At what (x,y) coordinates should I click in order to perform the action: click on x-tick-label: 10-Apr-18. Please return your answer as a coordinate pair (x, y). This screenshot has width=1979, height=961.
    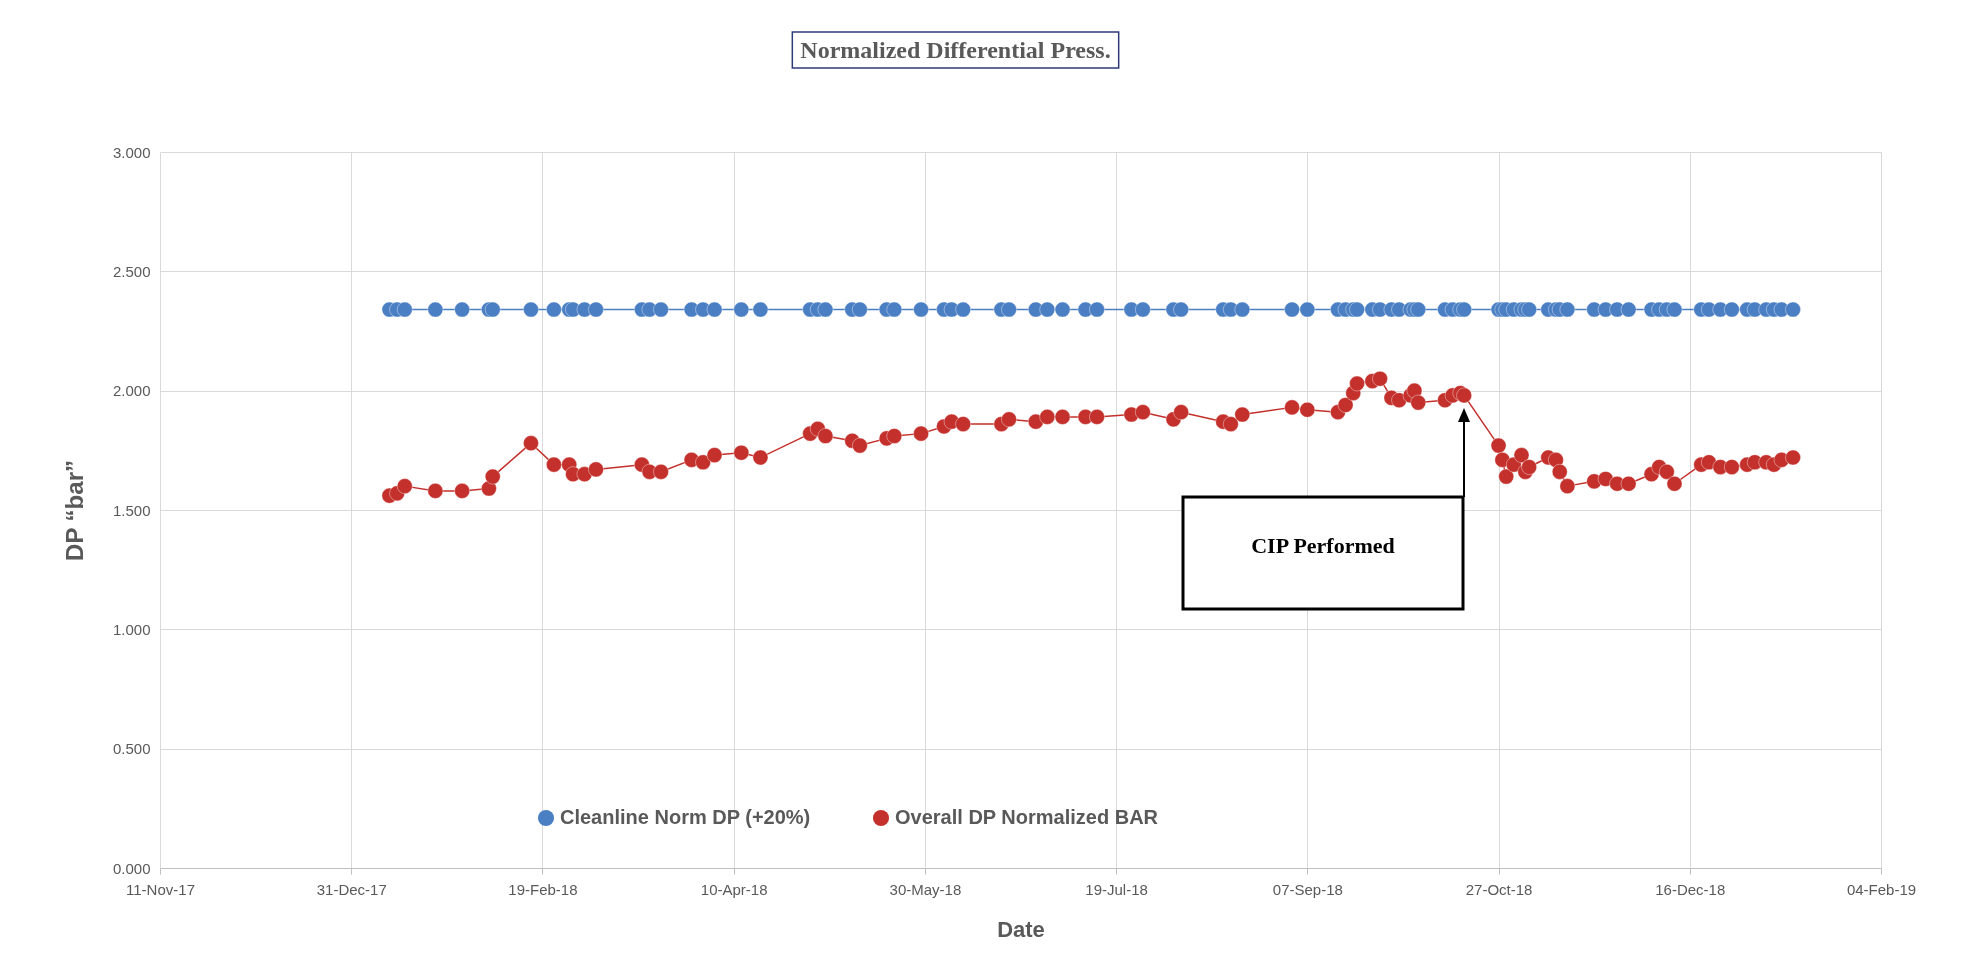
    Looking at the image, I should click on (734, 889).